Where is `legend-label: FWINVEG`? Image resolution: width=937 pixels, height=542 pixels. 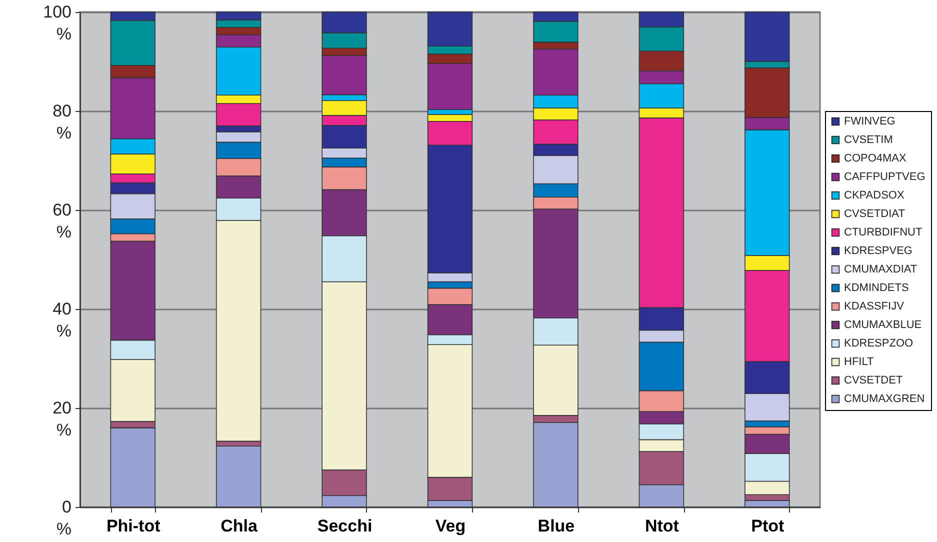 legend-label: FWINVEG is located at coordinates (870, 122).